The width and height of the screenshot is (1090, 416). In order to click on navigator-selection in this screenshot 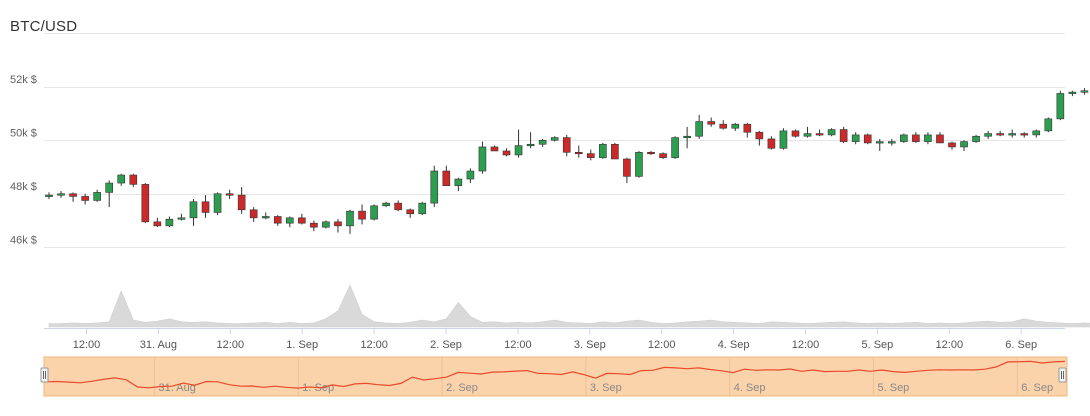, I will do `click(555, 376)`.